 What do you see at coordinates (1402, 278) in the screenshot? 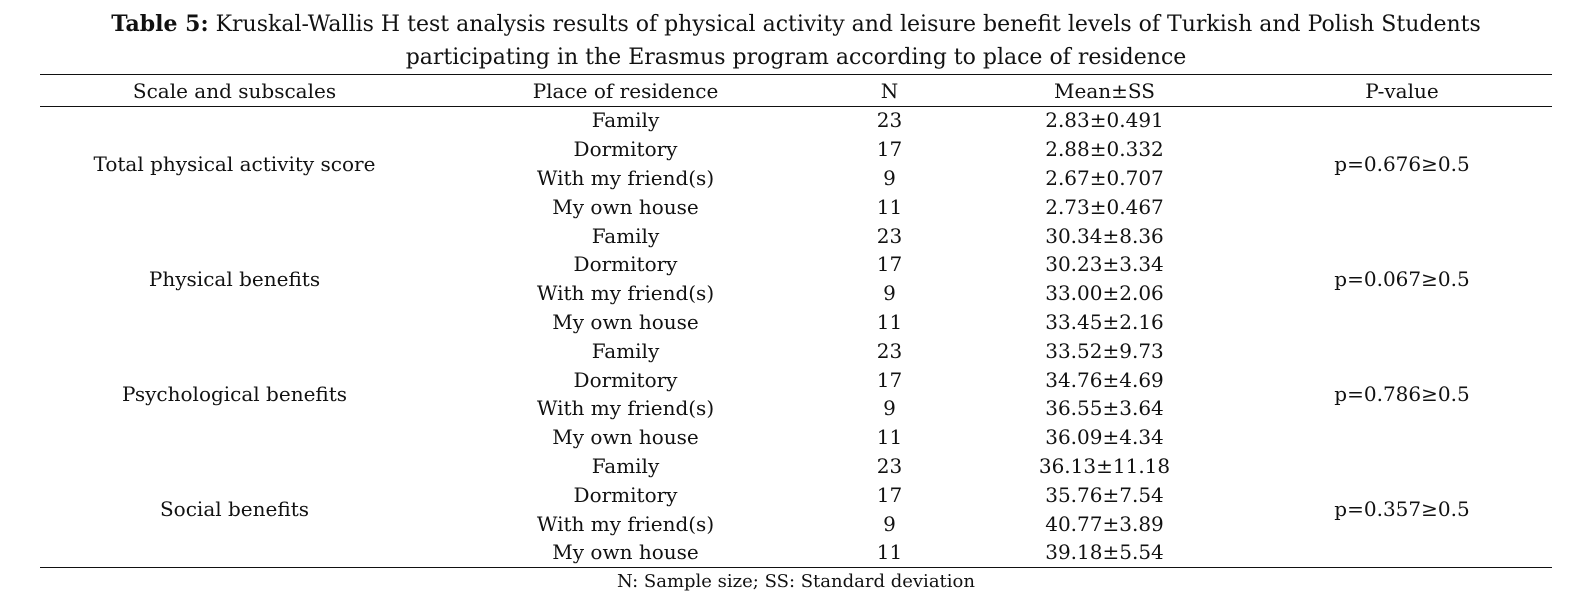
I see `p-value-cell: p=0.067≥0.5` at bounding box center [1402, 278].